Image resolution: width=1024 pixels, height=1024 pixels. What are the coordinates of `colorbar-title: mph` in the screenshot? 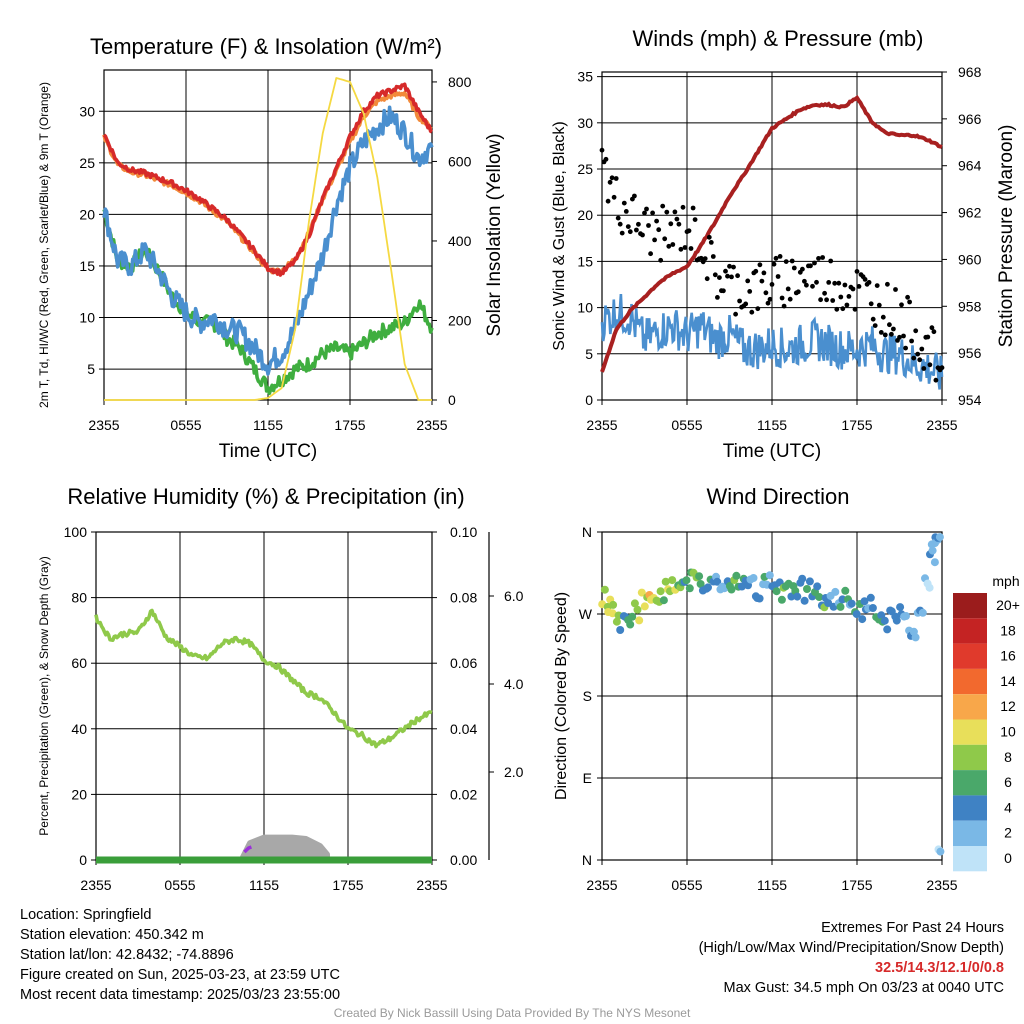 It's located at (1005, 581).